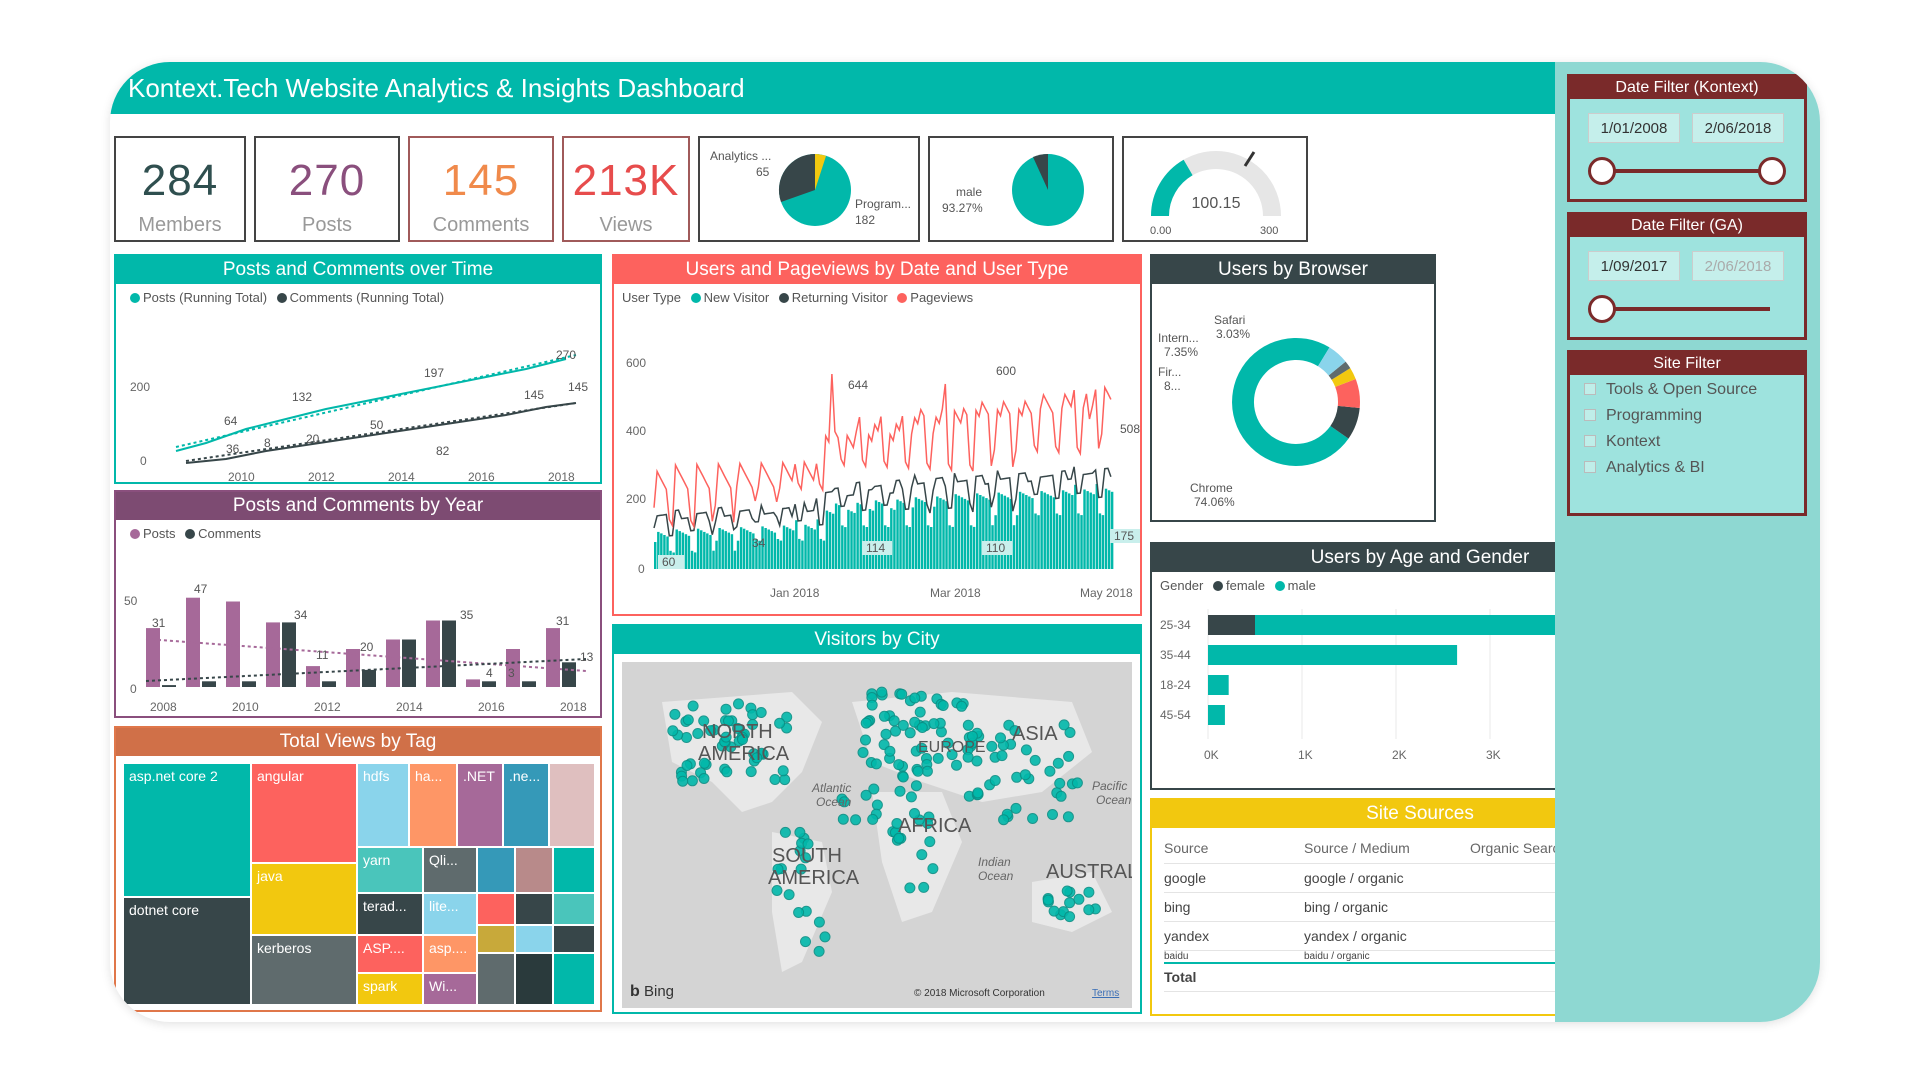 Image resolution: width=1920 pixels, height=1080 pixels. I want to click on tag-dotnetcore: dotnet core, so click(187, 951).